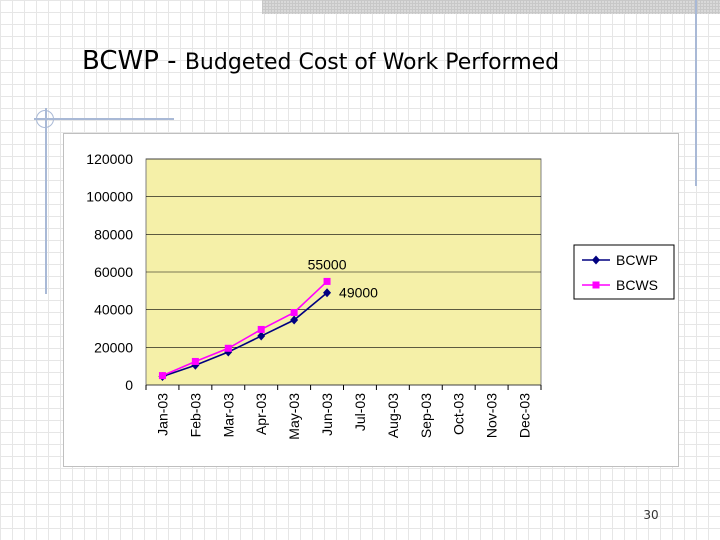  Describe the element at coordinates (120, 61) in the screenshot. I see `title-acronym: BCWP` at that location.